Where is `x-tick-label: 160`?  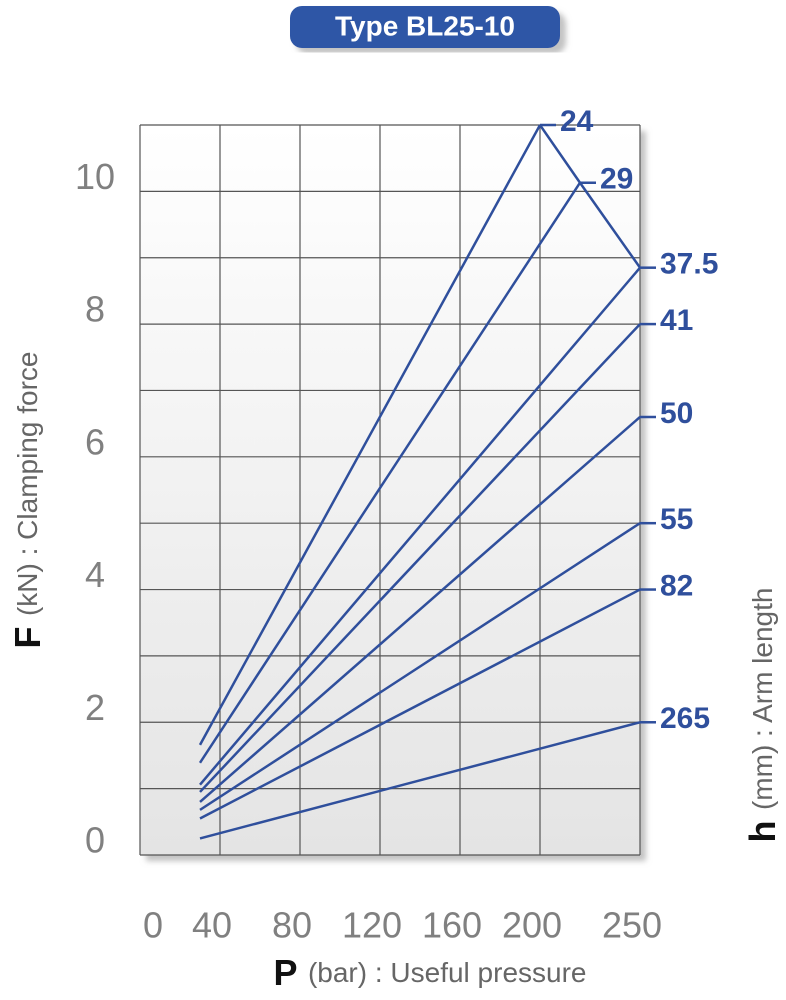 x-tick-label: 160 is located at coordinates (452, 925).